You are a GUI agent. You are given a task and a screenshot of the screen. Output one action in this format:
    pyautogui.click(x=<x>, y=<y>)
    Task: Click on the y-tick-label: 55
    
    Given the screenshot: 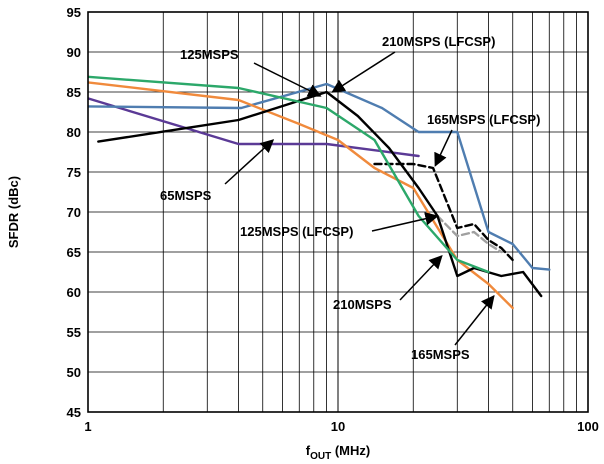 What is the action you would take?
    pyautogui.click(x=74, y=332)
    